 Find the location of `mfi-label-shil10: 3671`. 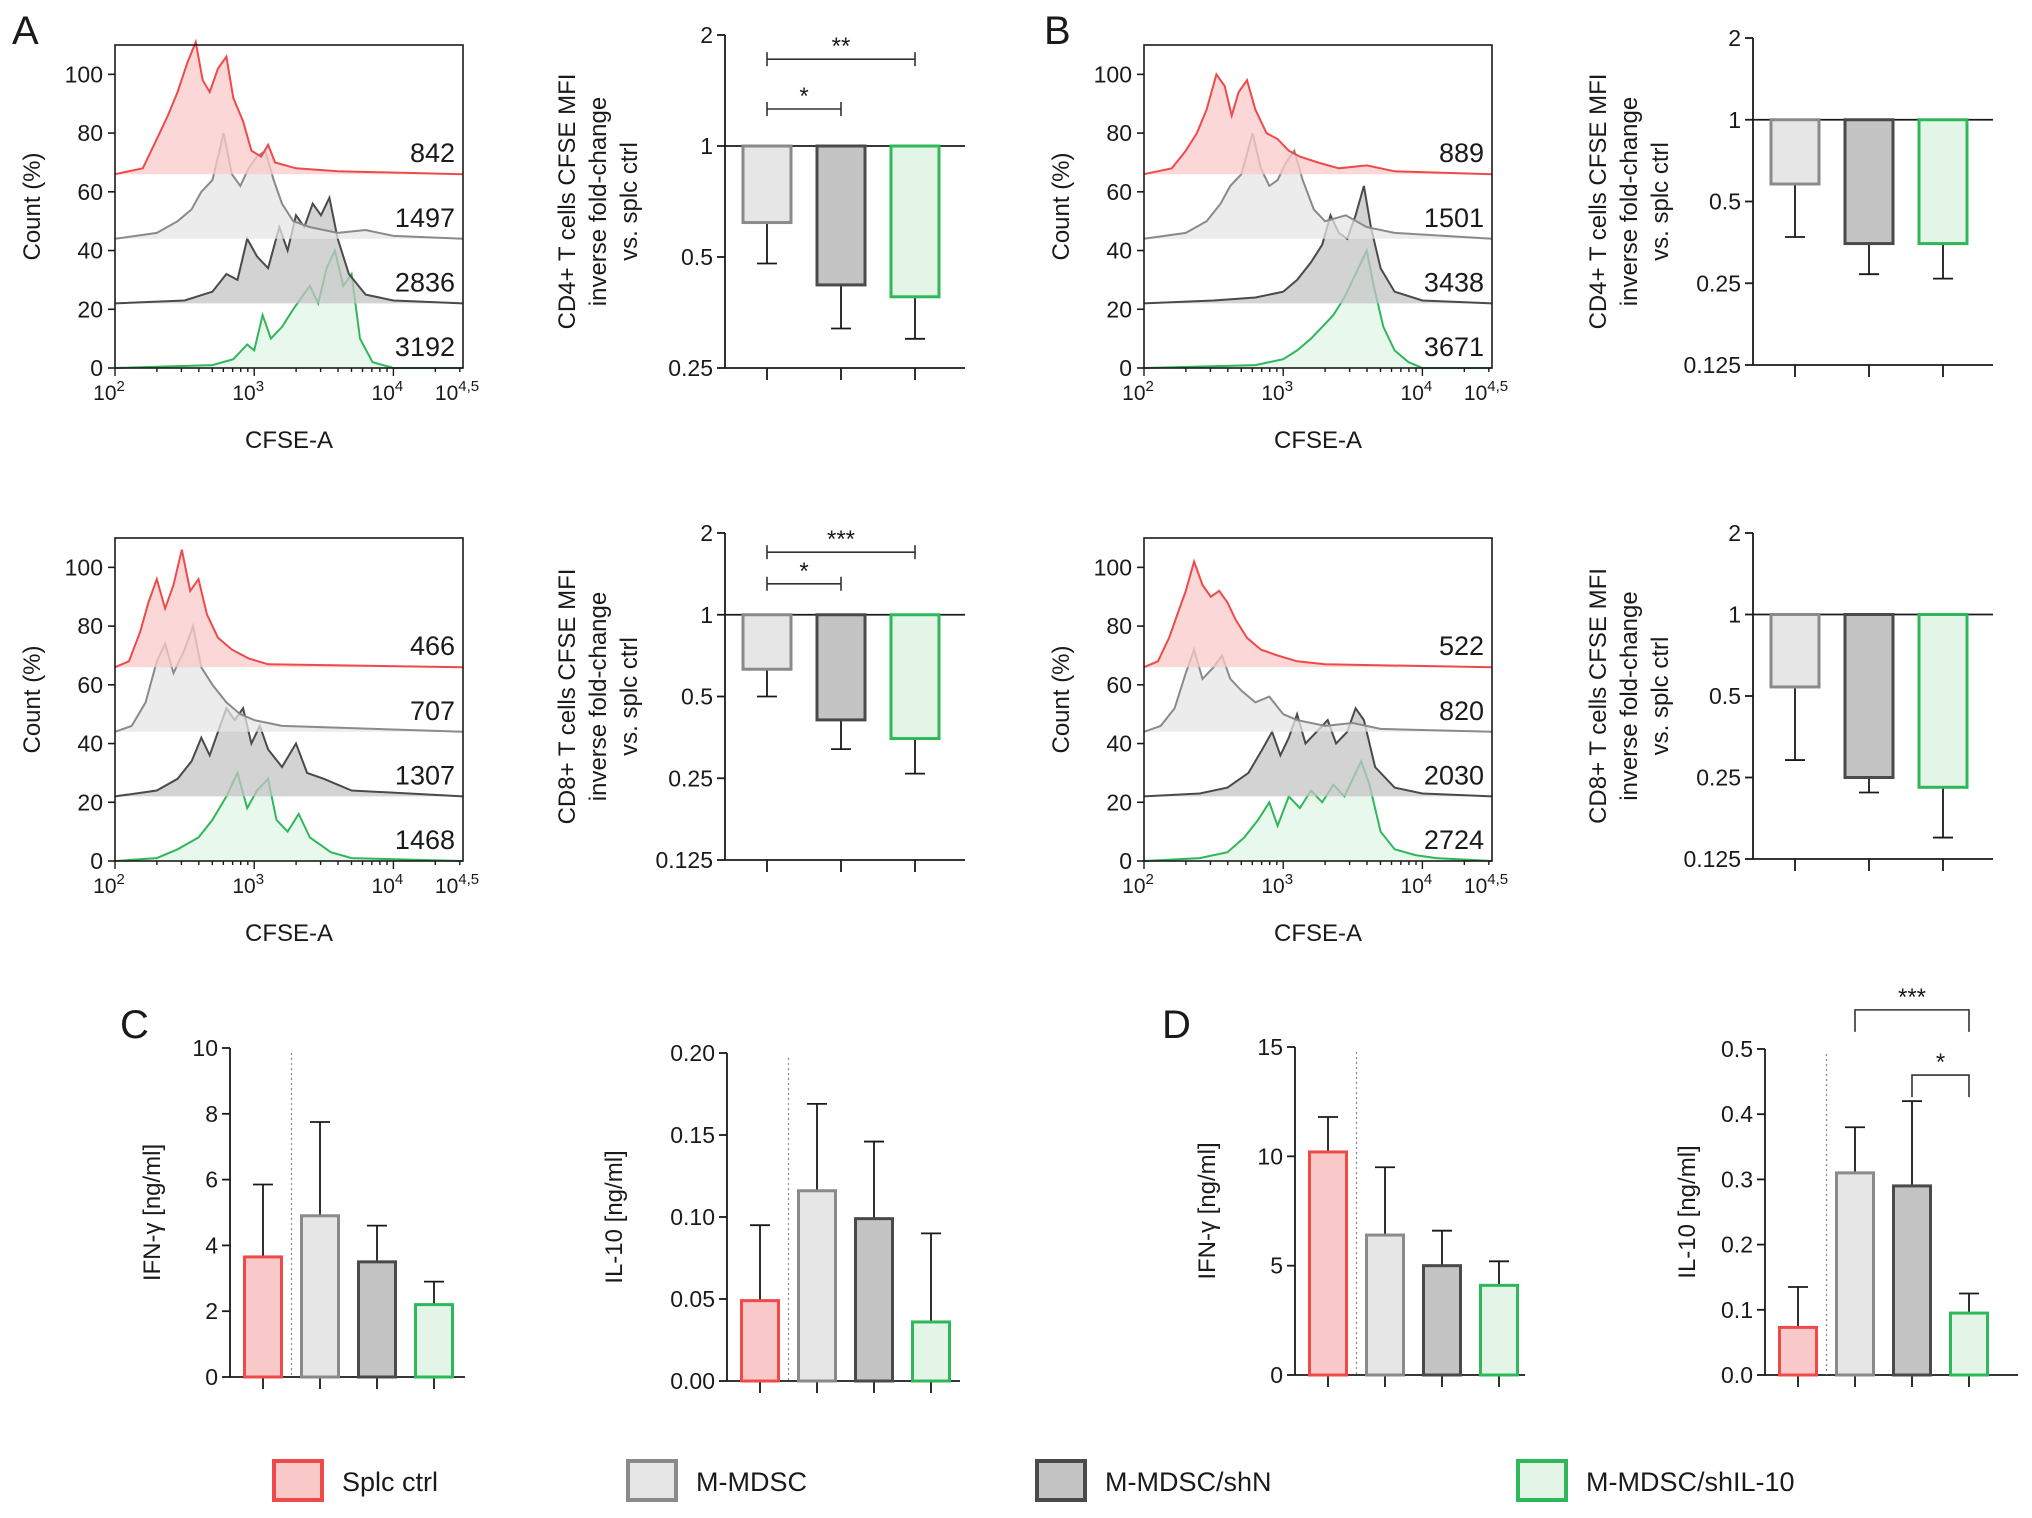

mfi-label-shil10: 3671 is located at coordinates (1454, 347).